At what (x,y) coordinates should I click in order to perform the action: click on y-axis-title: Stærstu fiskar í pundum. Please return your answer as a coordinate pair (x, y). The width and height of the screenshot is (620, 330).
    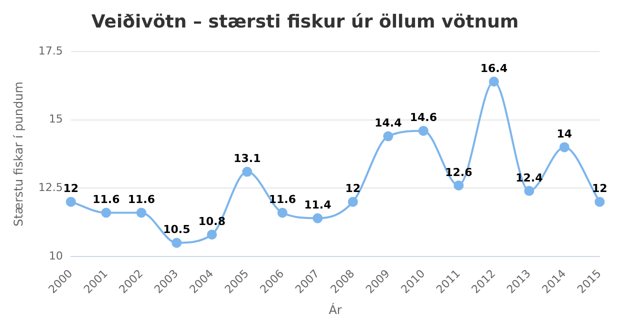
    Looking at the image, I should click on (18, 154).